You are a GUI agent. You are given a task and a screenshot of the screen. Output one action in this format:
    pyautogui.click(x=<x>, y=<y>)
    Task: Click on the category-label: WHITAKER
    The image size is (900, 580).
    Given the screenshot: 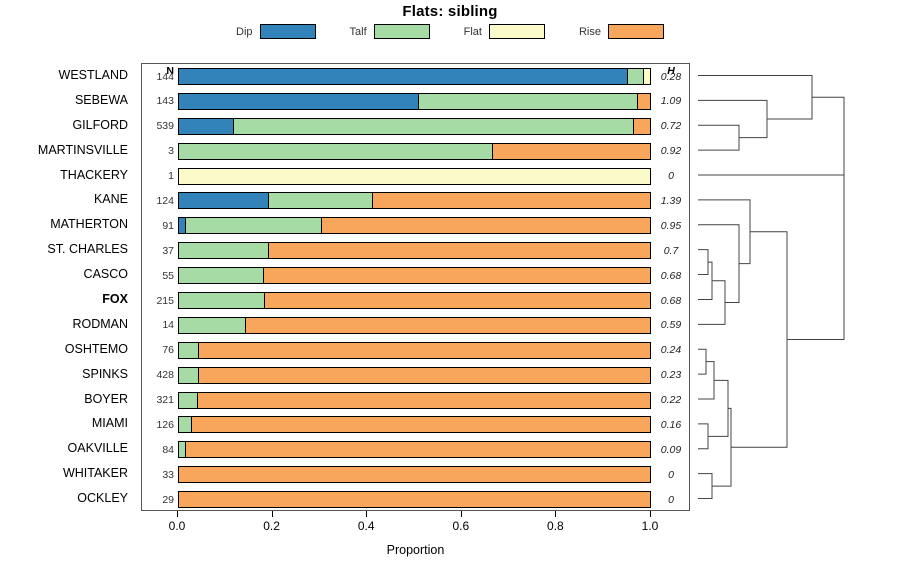 What is the action you would take?
    pyautogui.click(x=95, y=473)
    